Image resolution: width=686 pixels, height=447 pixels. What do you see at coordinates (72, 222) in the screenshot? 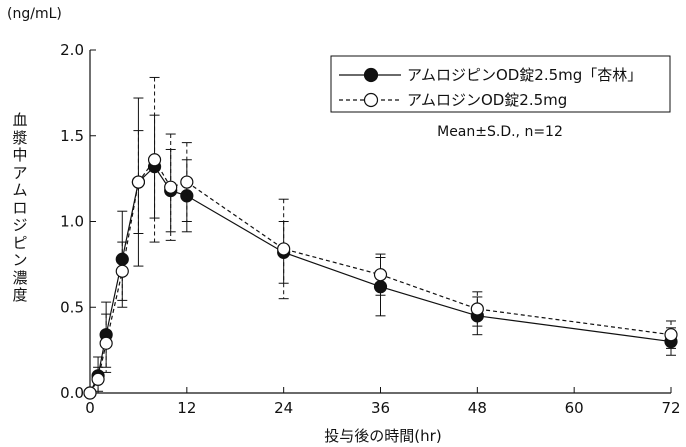
I see `y-tick-label: 1.0` at bounding box center [72, 222].